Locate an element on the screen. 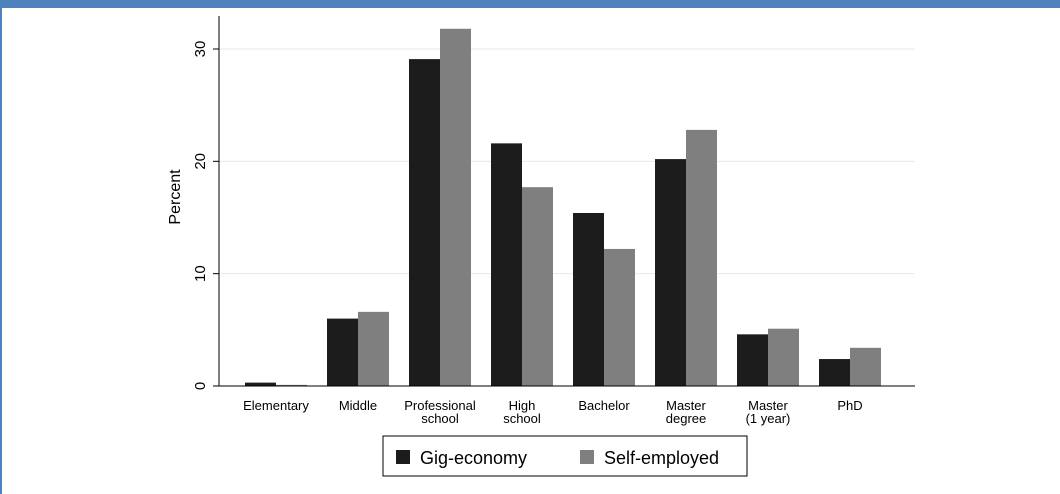 Image resolution: width=1060 pixels, height=494 pixels. legend: Gig-economy Self-employed is located at coordinates (565, 456).